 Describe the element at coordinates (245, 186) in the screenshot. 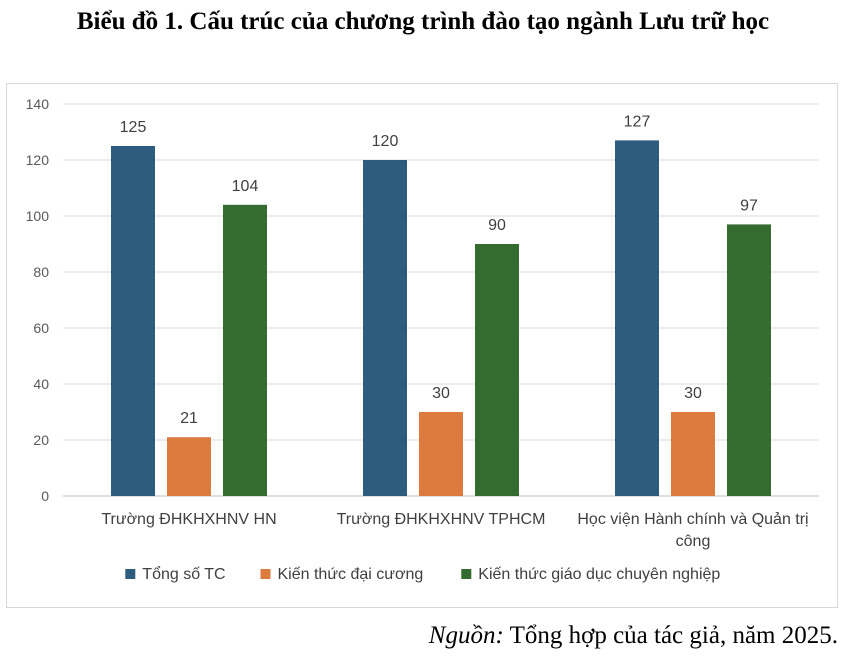

I see `data-label: 104` at that location.